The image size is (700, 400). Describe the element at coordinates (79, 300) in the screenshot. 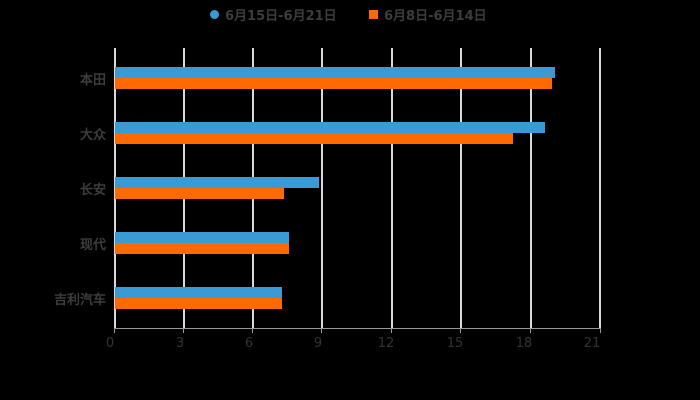

I see `category-label: 吉利汽车` at that location.